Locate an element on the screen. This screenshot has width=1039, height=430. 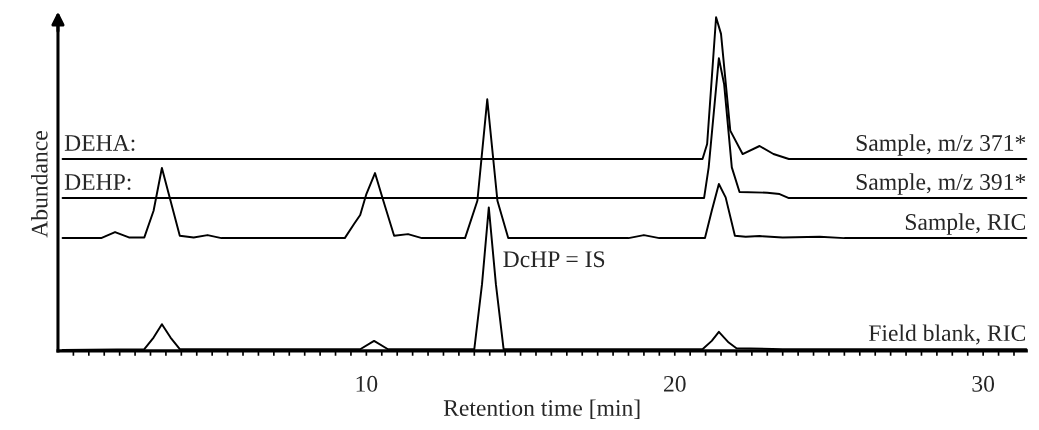
series-label: Sample, RIC is located at coordinates (965, 224).